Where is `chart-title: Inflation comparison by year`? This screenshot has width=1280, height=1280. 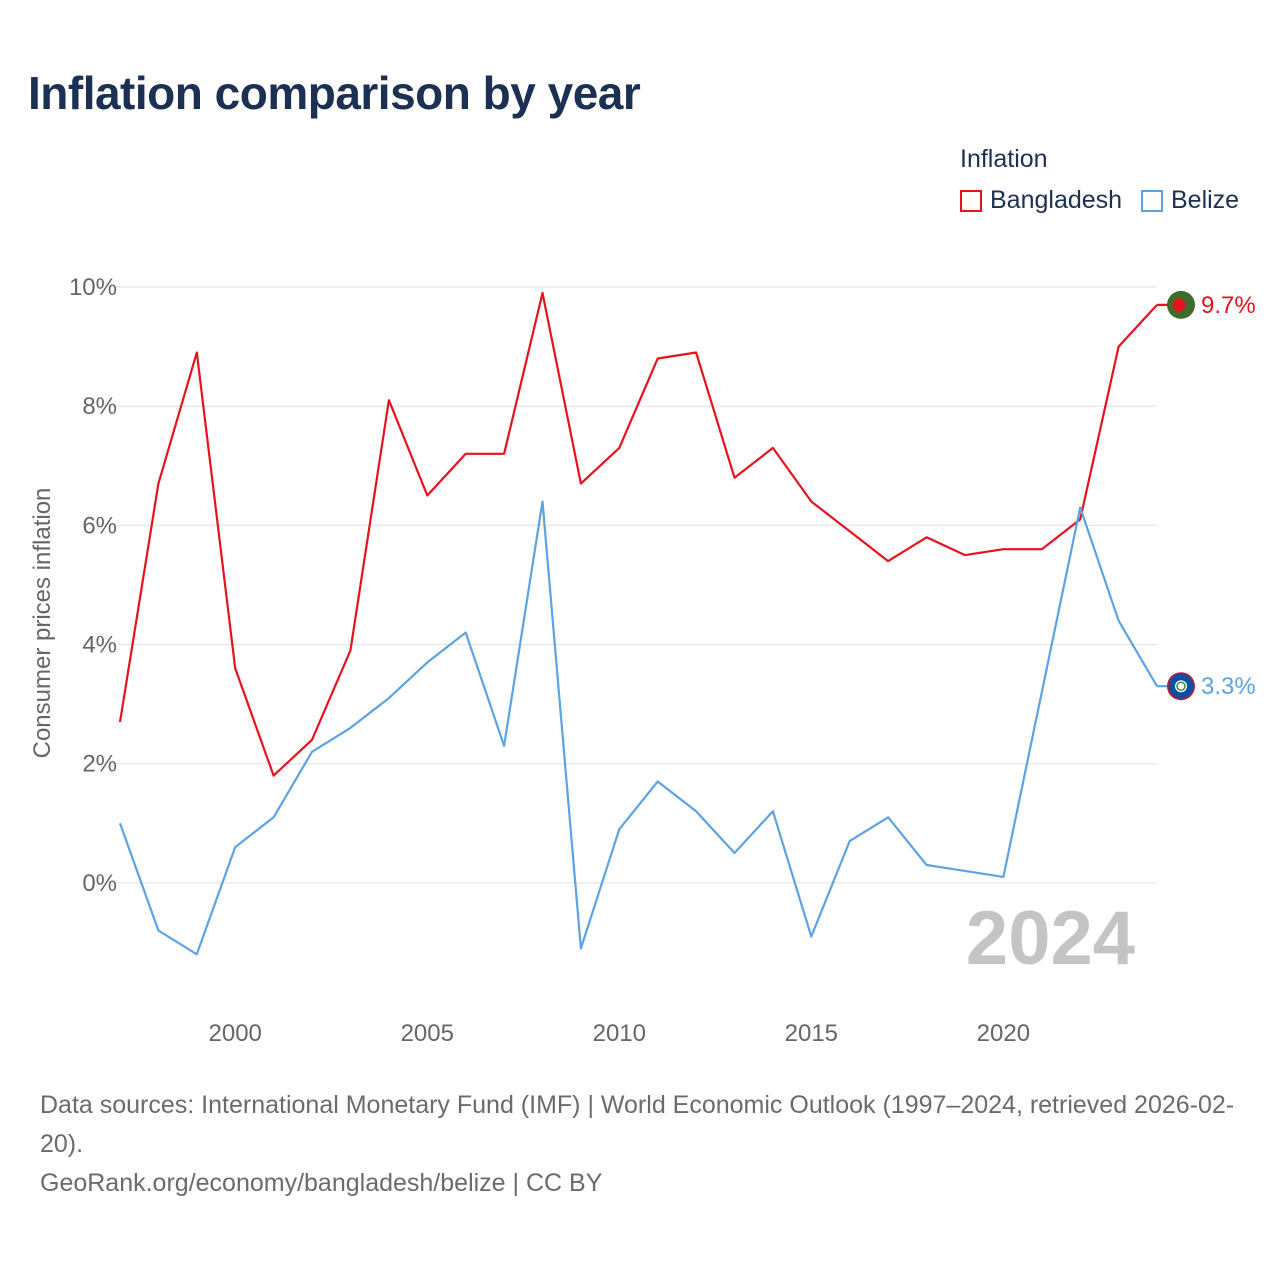
chart-title: Inflation comparison by year is located at coordinates (334, 93).